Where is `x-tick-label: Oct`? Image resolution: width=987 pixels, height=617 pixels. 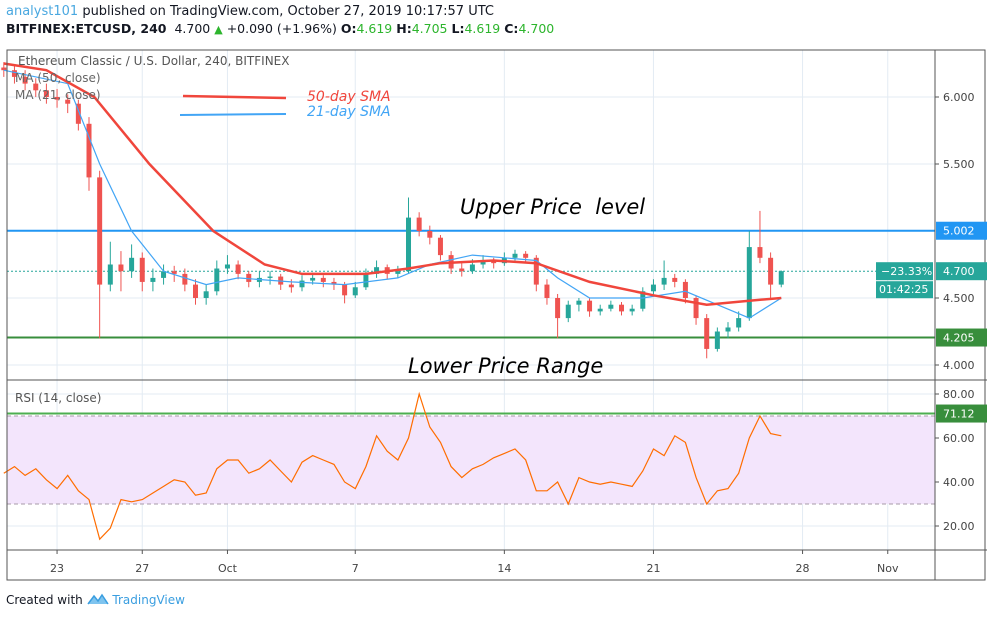
x-tick-label: Oct is located at coordinates (228, 568).